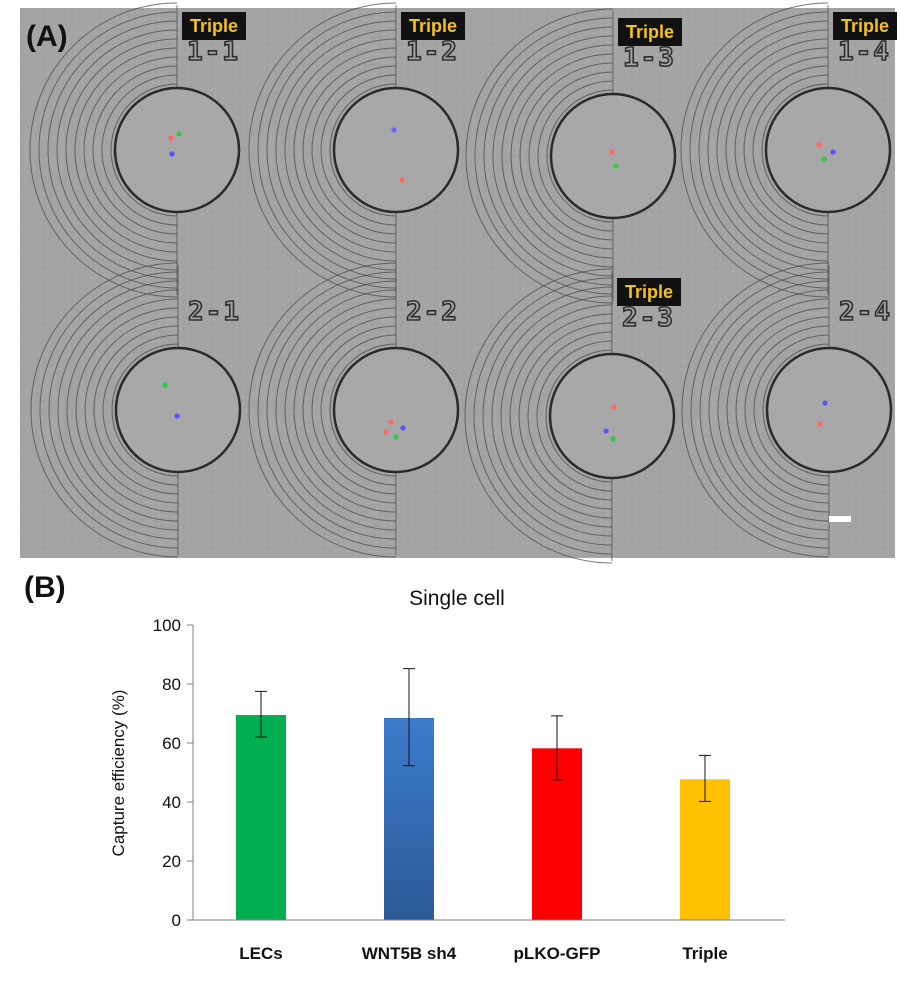  Describe the element at coordinates (118, 773) in the screenshot. I see `y-axis-label: Capture efficiency (%)` at that location.